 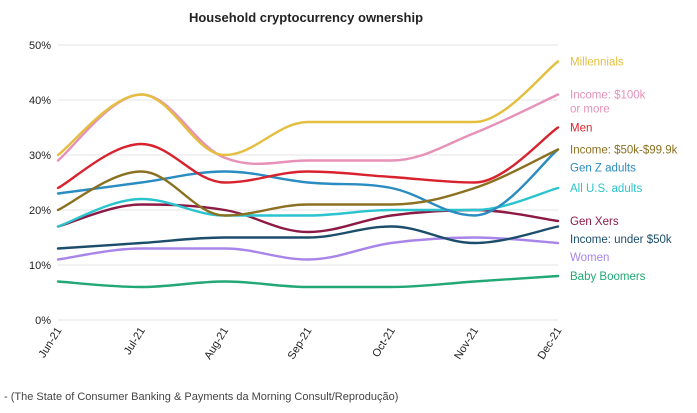 What do you see at coordinates (306, 17) in the screenshot?
I see `chart-title: Household cryptocurrency ownership` at bounding box center [306, 17].